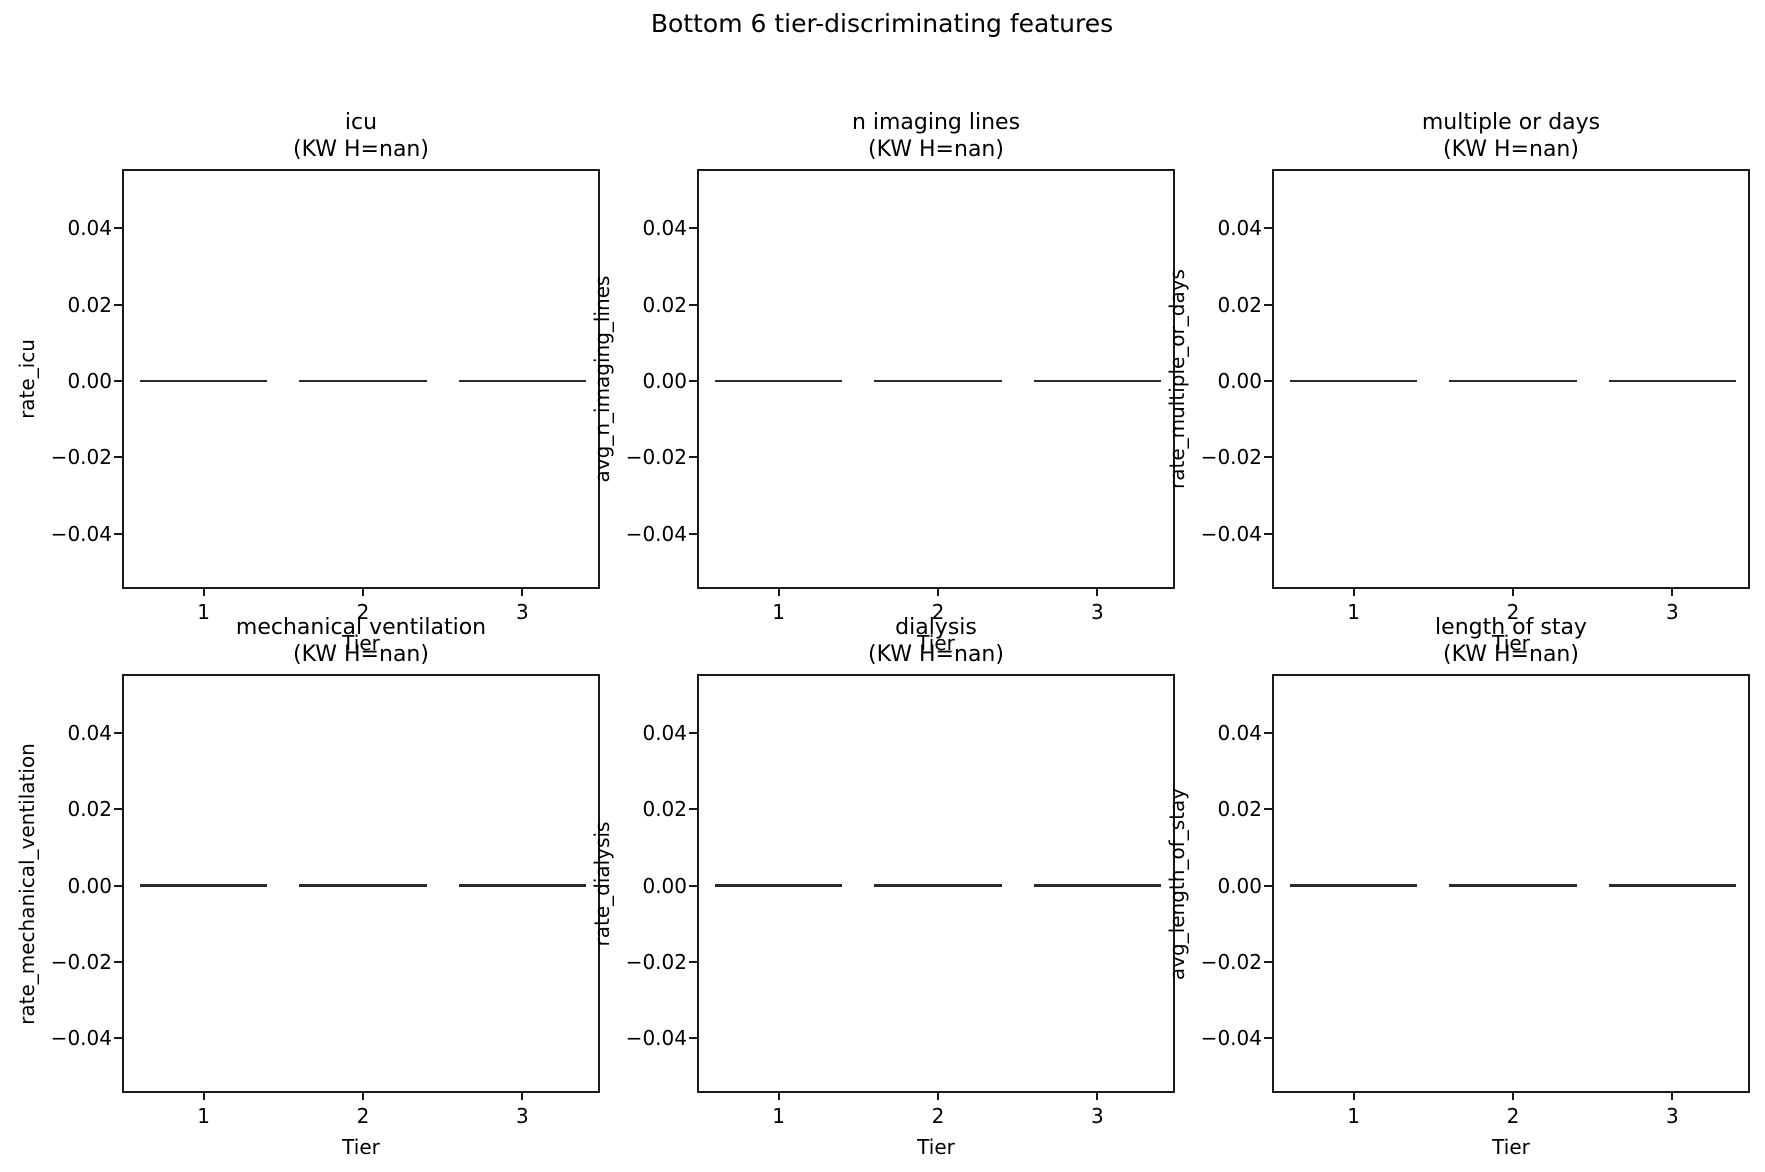 This screenshot has width=1765, height=1172. Describe the element at coordinates (936, 122) in the screenshot. I see `subplot-title: n imaging lines` at that location.